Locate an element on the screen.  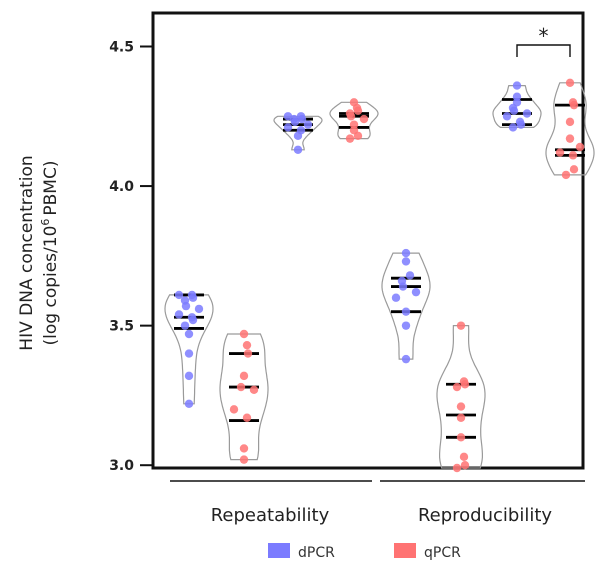
legend-label-dpcr: dPCR is located at coordinates (316, 553).